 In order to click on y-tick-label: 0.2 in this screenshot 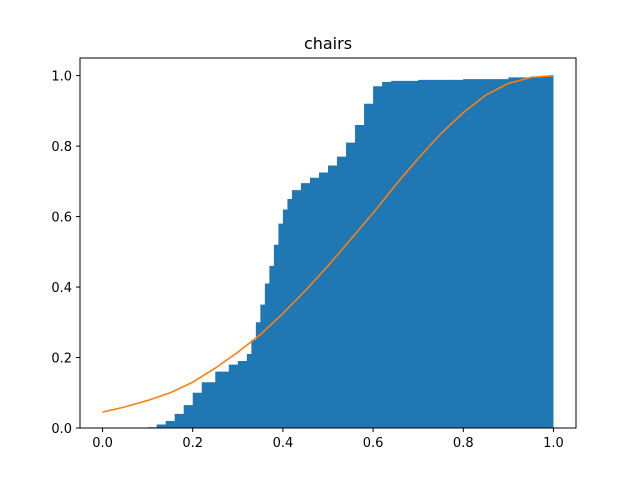, I will do `click(61, 359)`.